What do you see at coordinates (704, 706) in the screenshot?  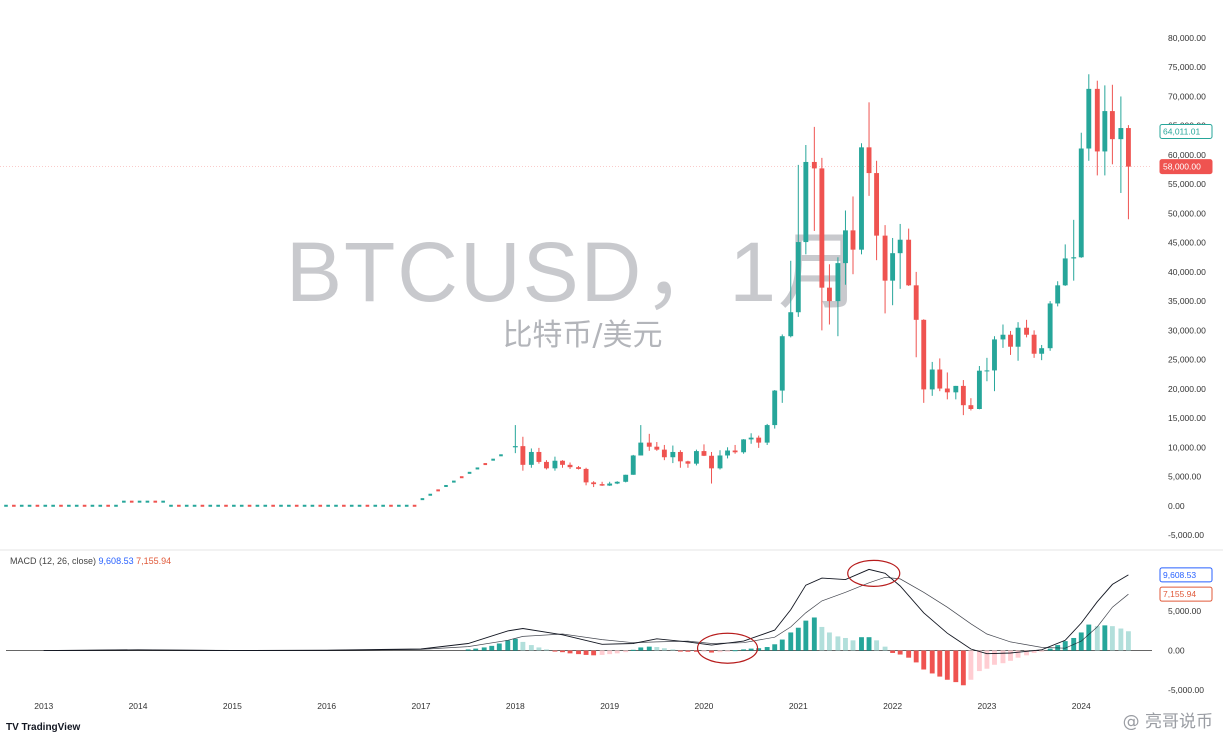 I see `time-axis-tick: 2020` at bounding box center [704, 706].